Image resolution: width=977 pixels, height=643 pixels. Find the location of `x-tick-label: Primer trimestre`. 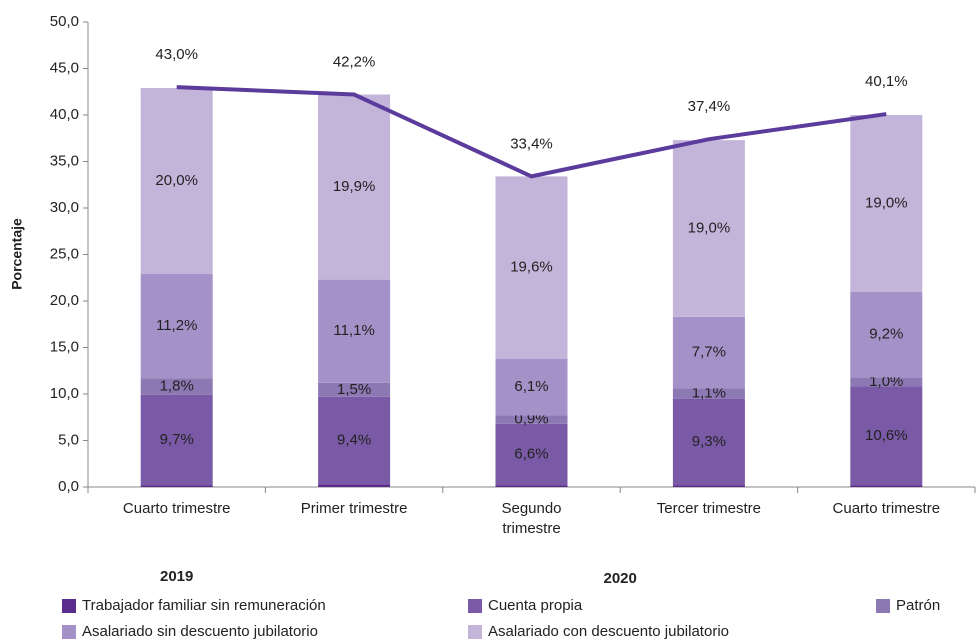

x-tick-label: Primer trimestre is located at coordinates (354, 508).